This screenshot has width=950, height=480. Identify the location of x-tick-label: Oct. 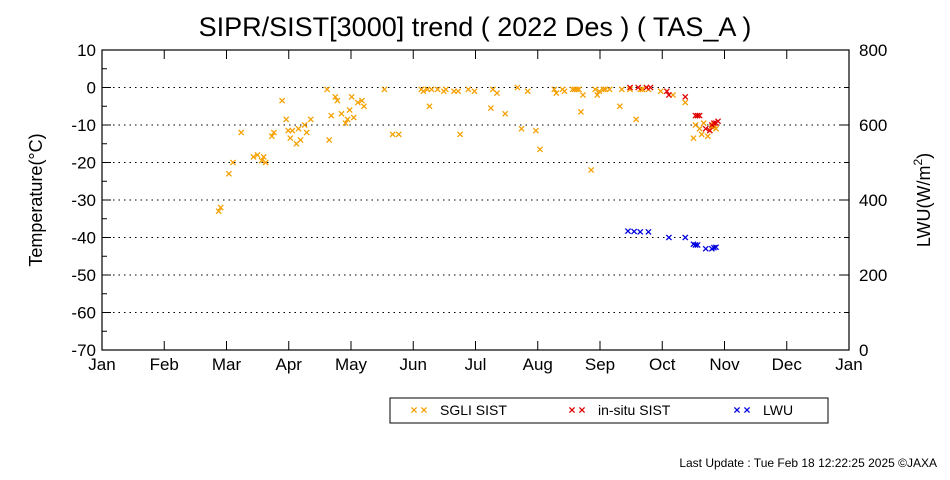
(662, 364).